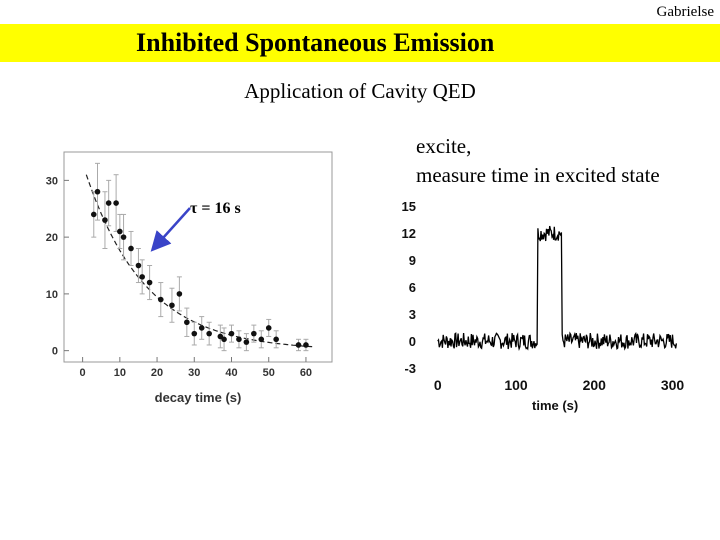  I want to click on x-tick-label: 50, so click(269, 373).